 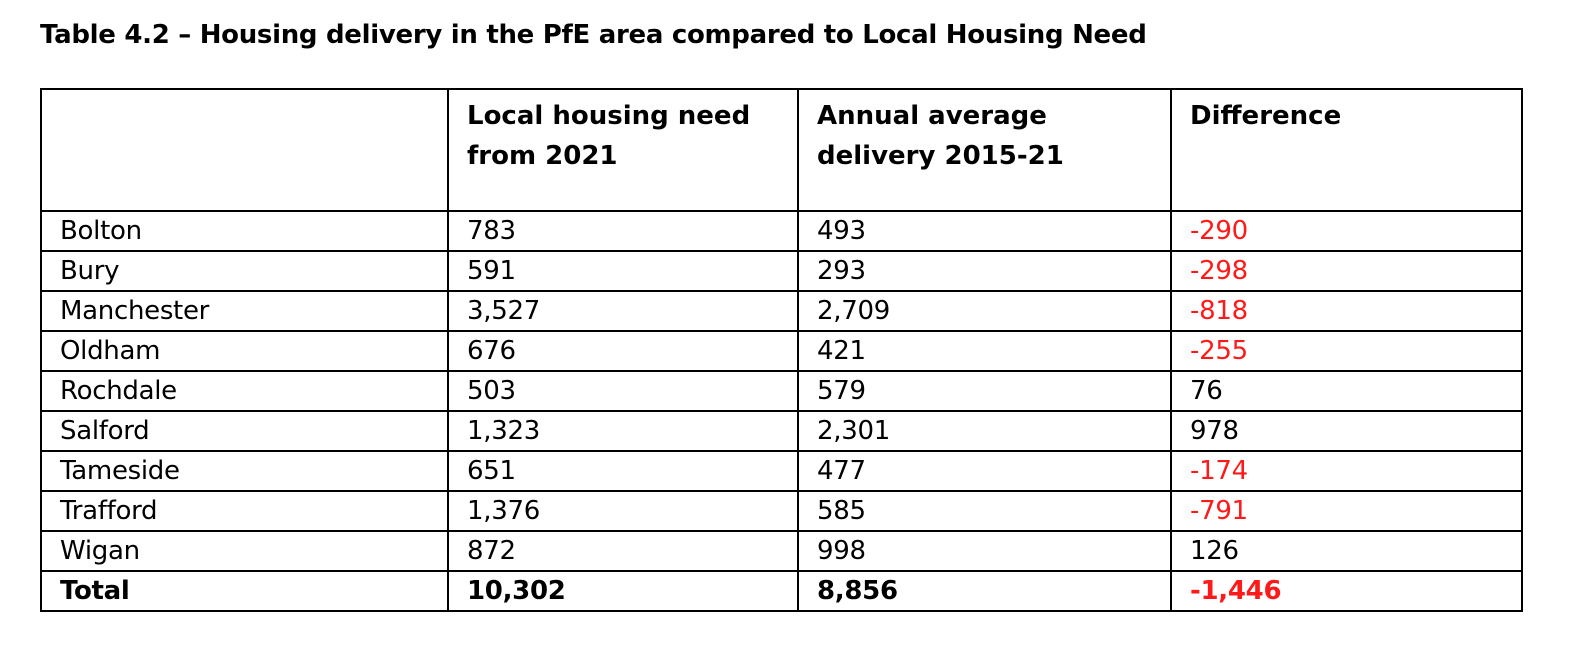 I want to click on cell-difference: -791, so click(x=1346, y=511).